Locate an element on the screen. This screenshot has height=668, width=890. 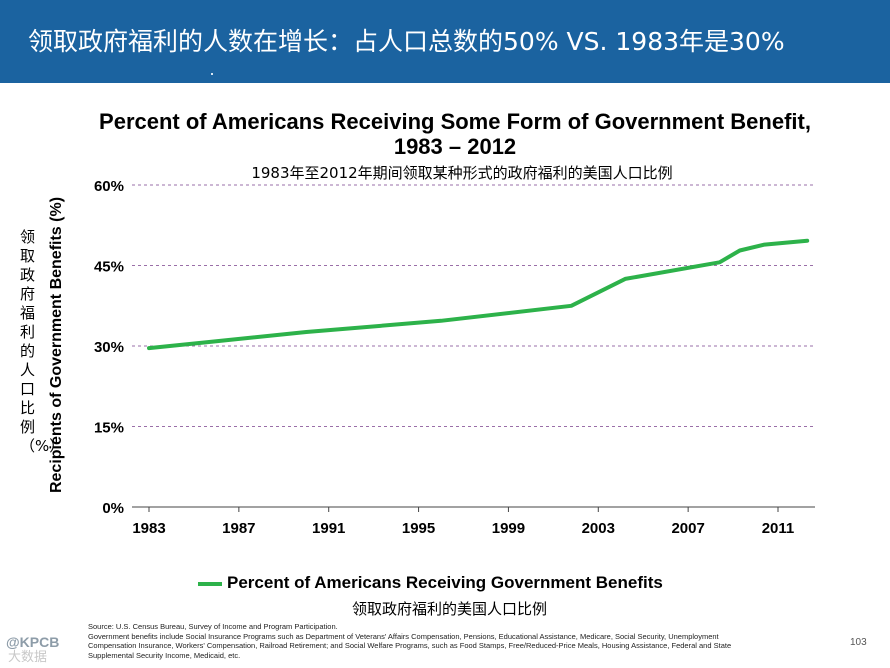
y-tick-label: 15% is located at coordinates (109, 428).